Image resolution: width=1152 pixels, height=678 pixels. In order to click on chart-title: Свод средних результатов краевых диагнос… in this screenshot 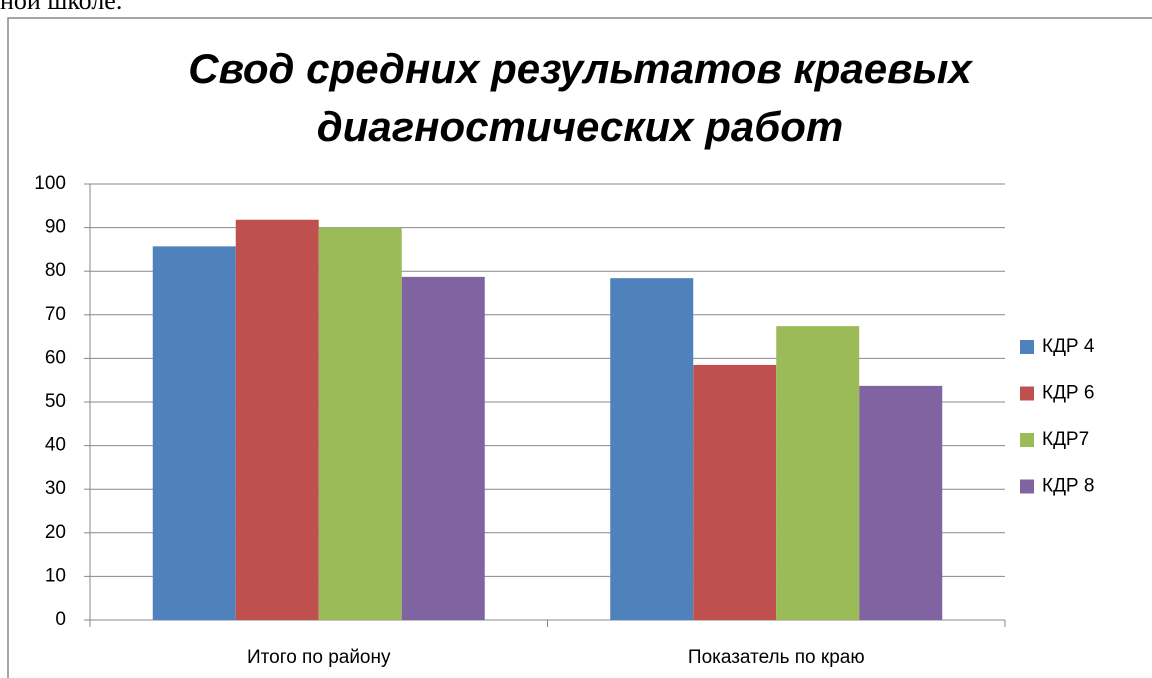, I will do `click(580, 97)`.